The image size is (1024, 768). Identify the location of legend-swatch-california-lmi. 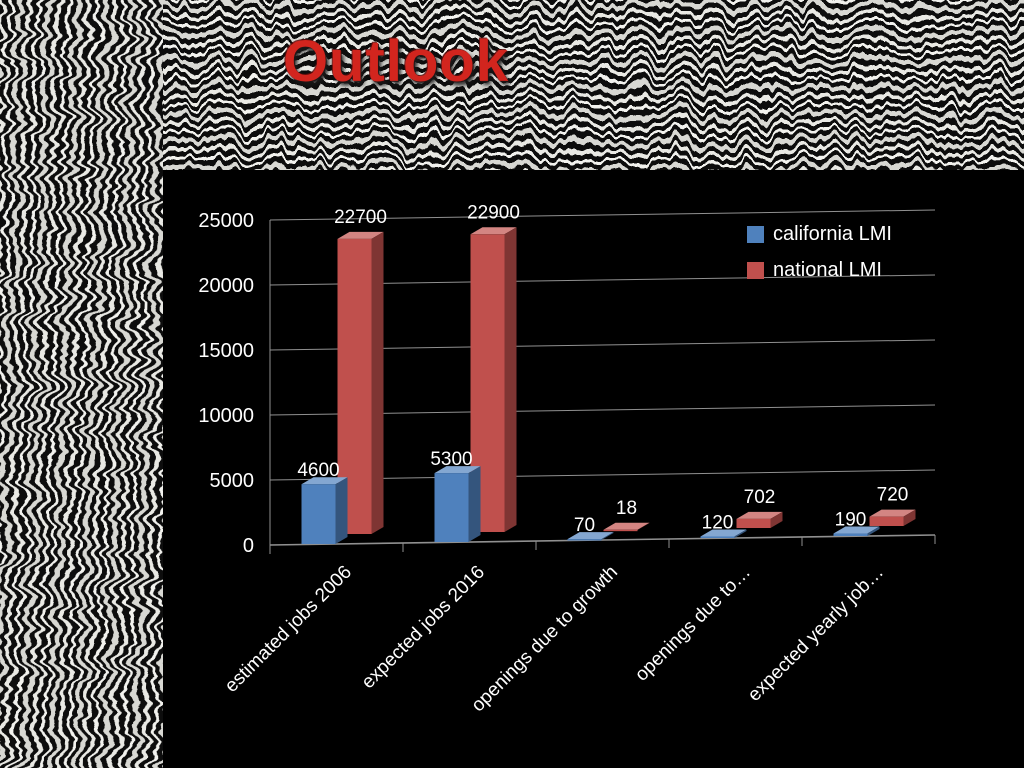
(755, 234).